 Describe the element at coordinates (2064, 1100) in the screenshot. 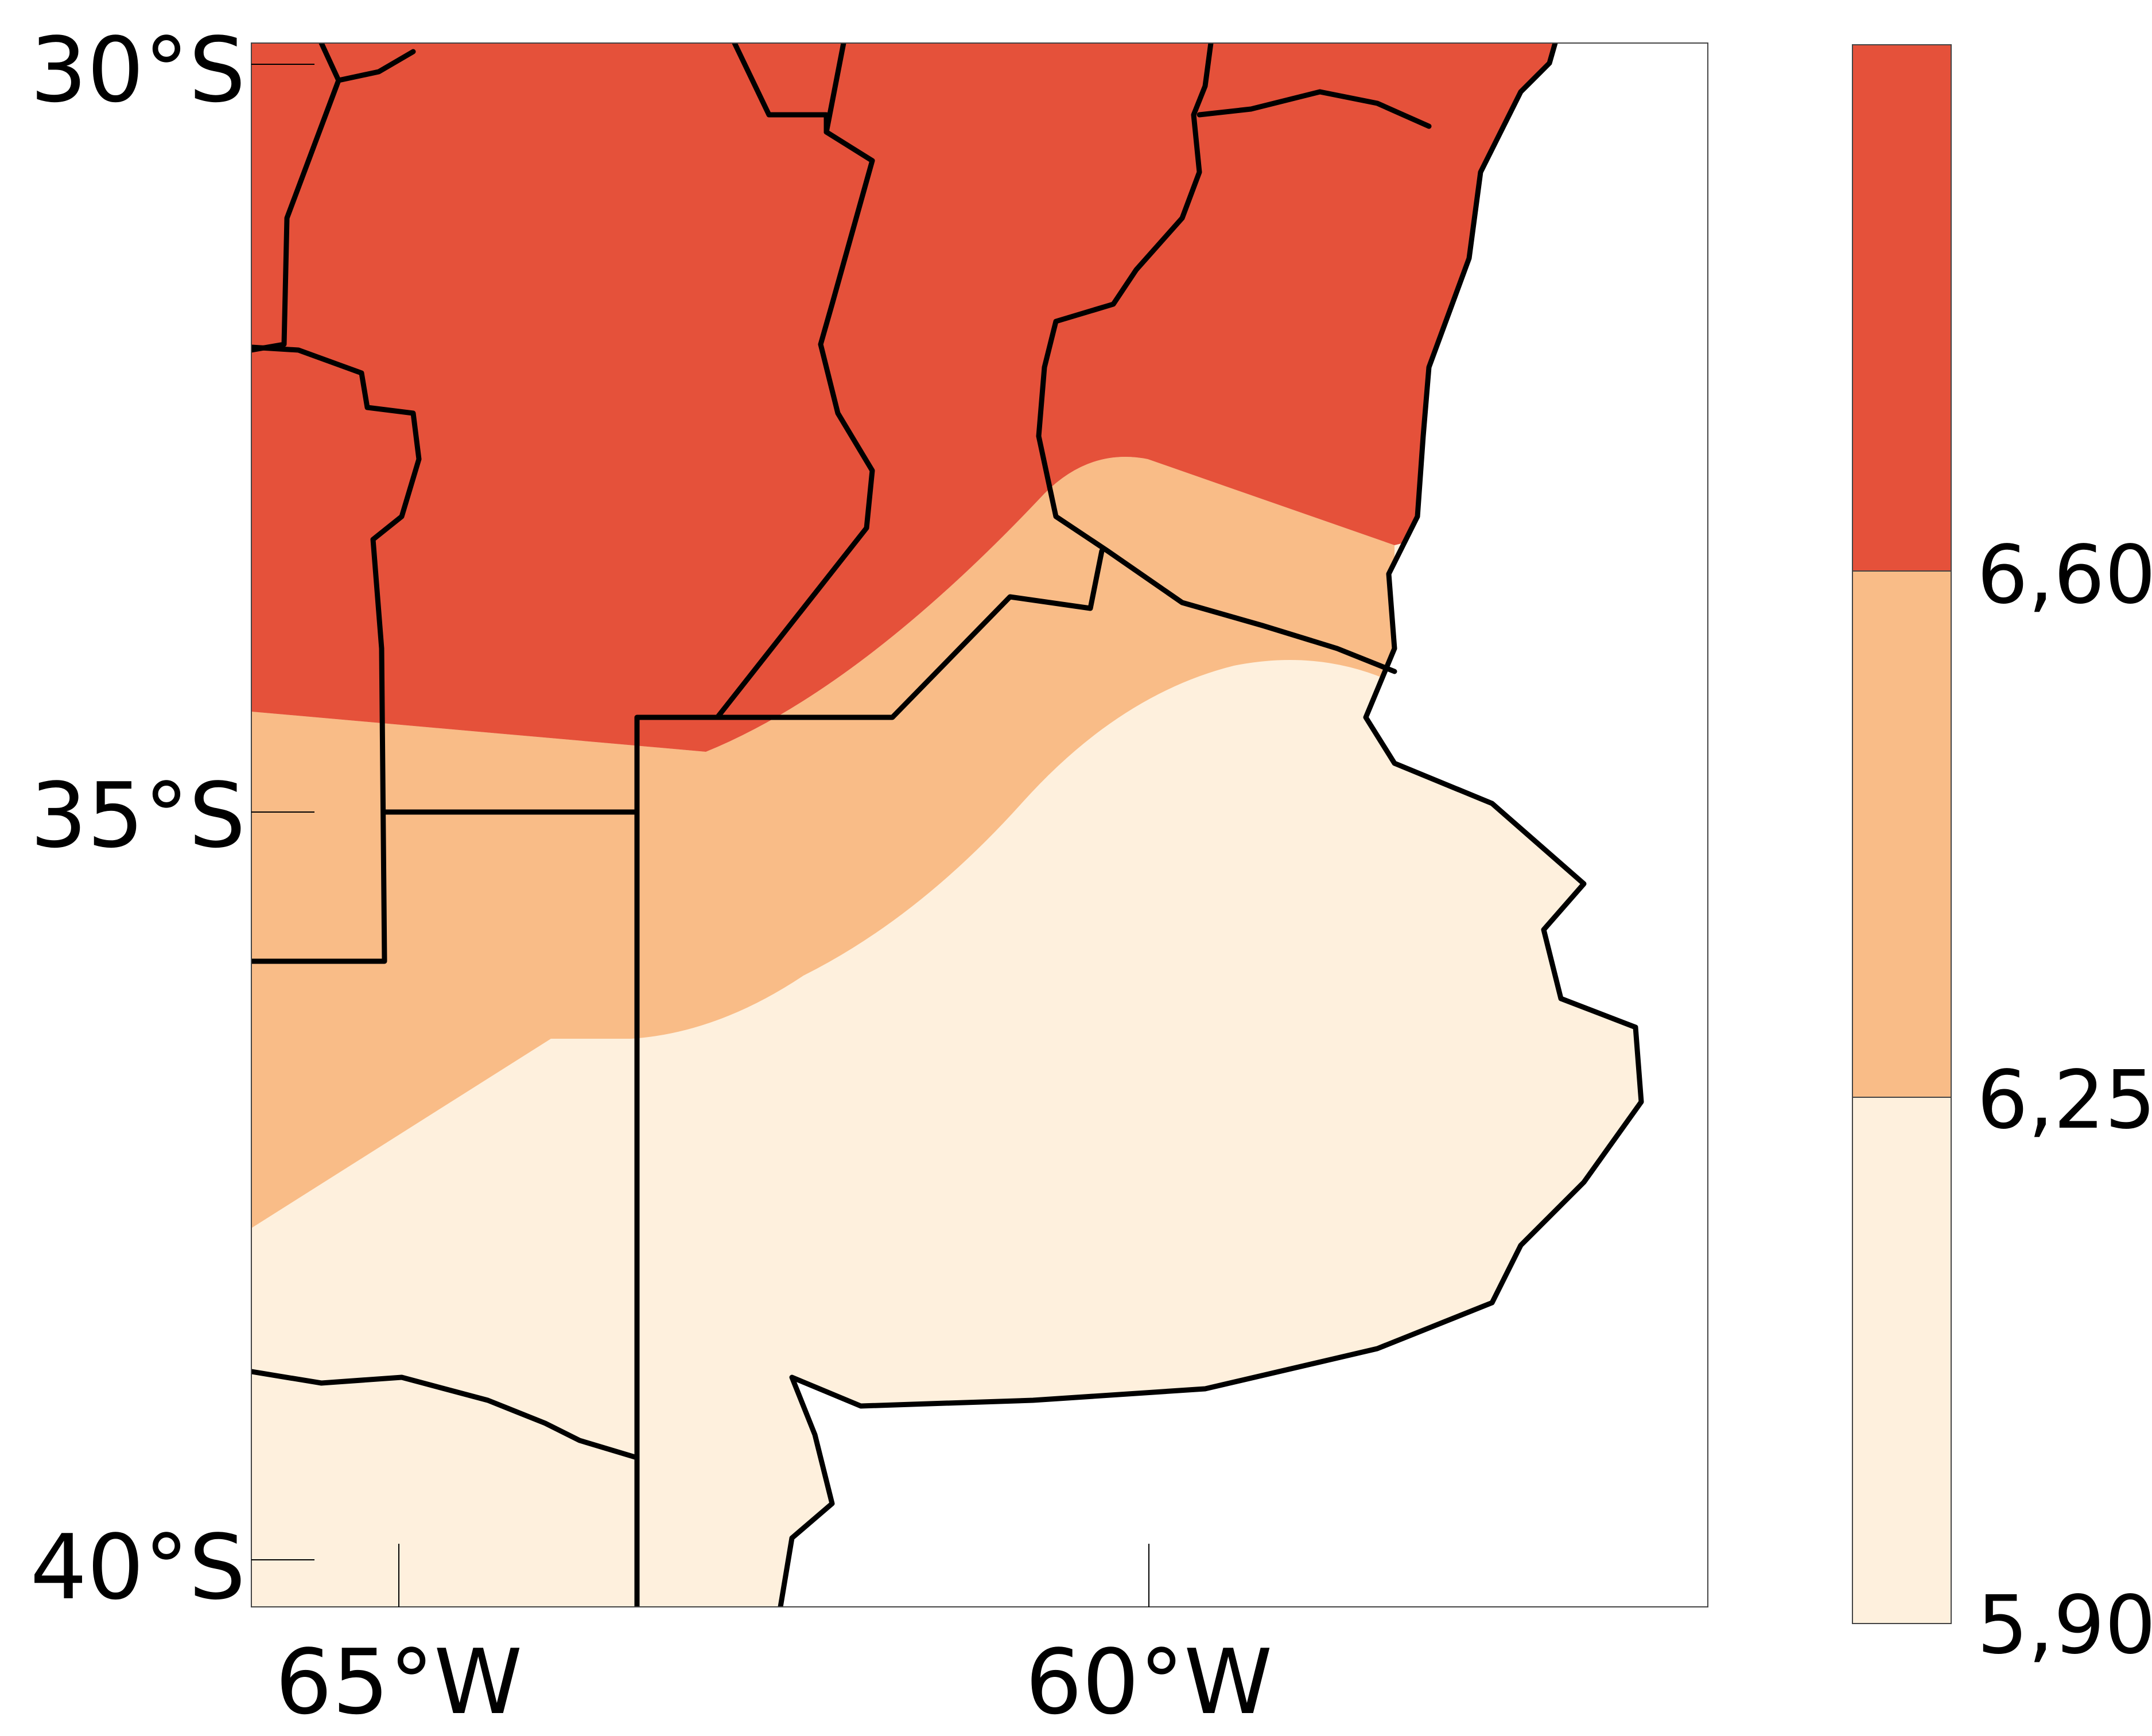

I see `colorbar-tick-625: 6,25` at that location.